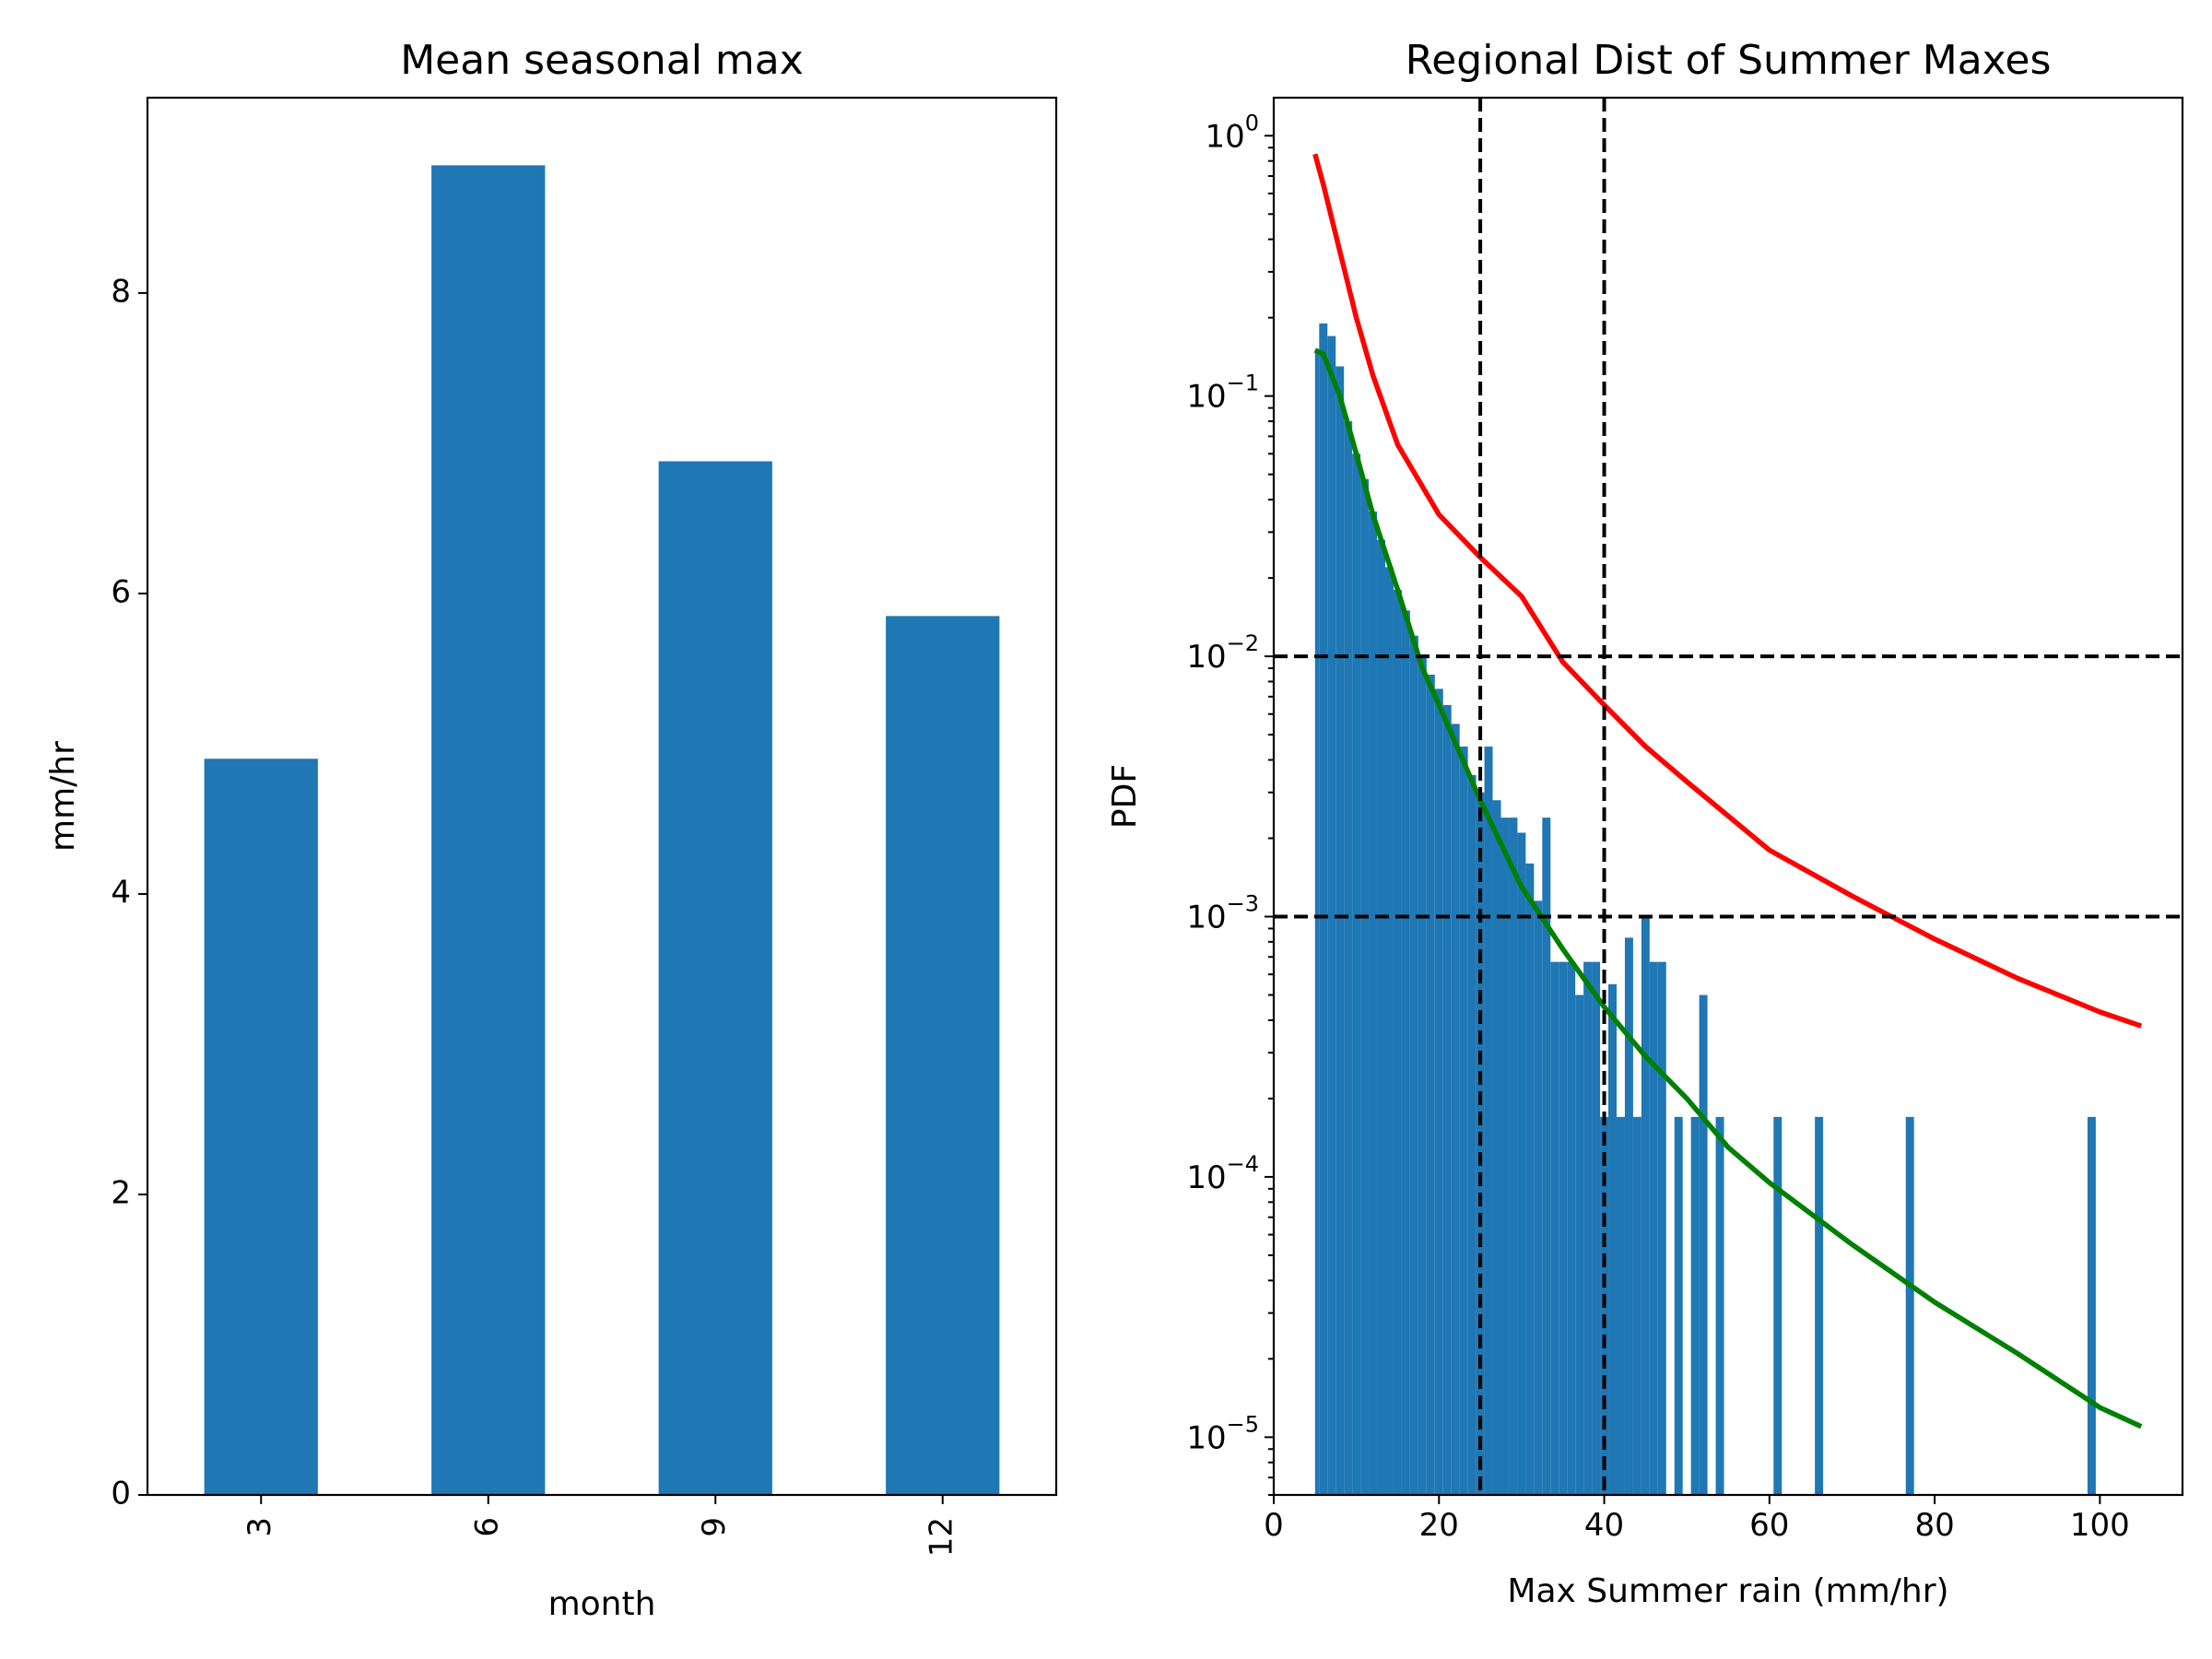  What do you see at coordinates (1222, 653) in the screenshot?
I see `y-tick-label: 10⁻²` at bounding box center [1222, 653].